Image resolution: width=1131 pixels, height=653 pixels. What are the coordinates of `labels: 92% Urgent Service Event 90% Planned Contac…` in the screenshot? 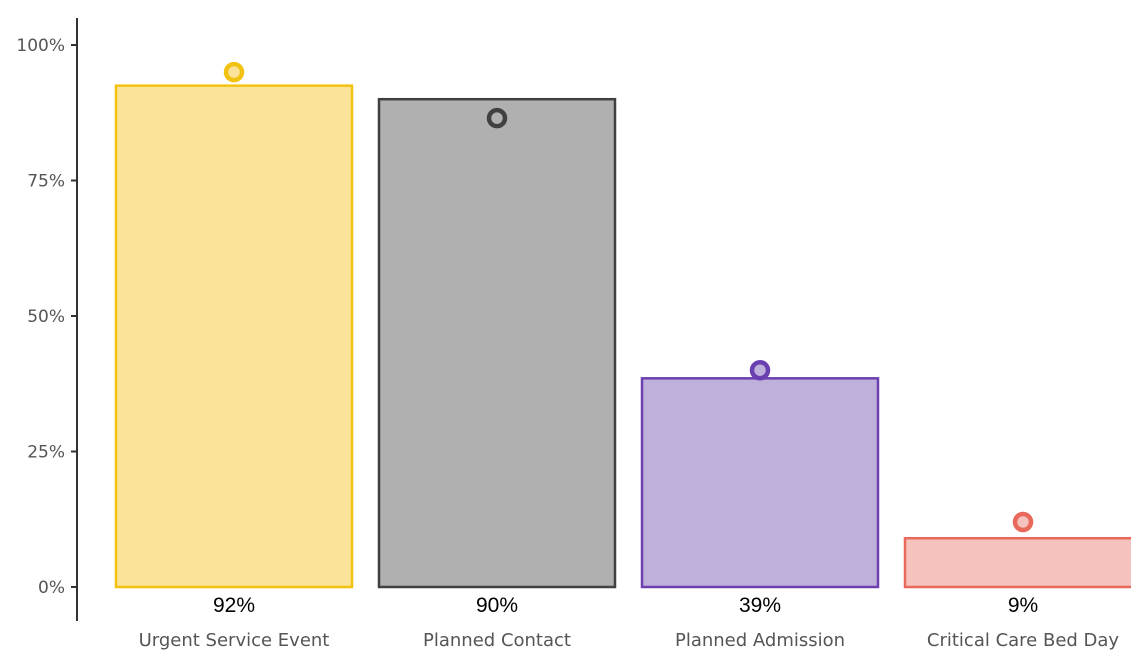 It's located at (629, 622).